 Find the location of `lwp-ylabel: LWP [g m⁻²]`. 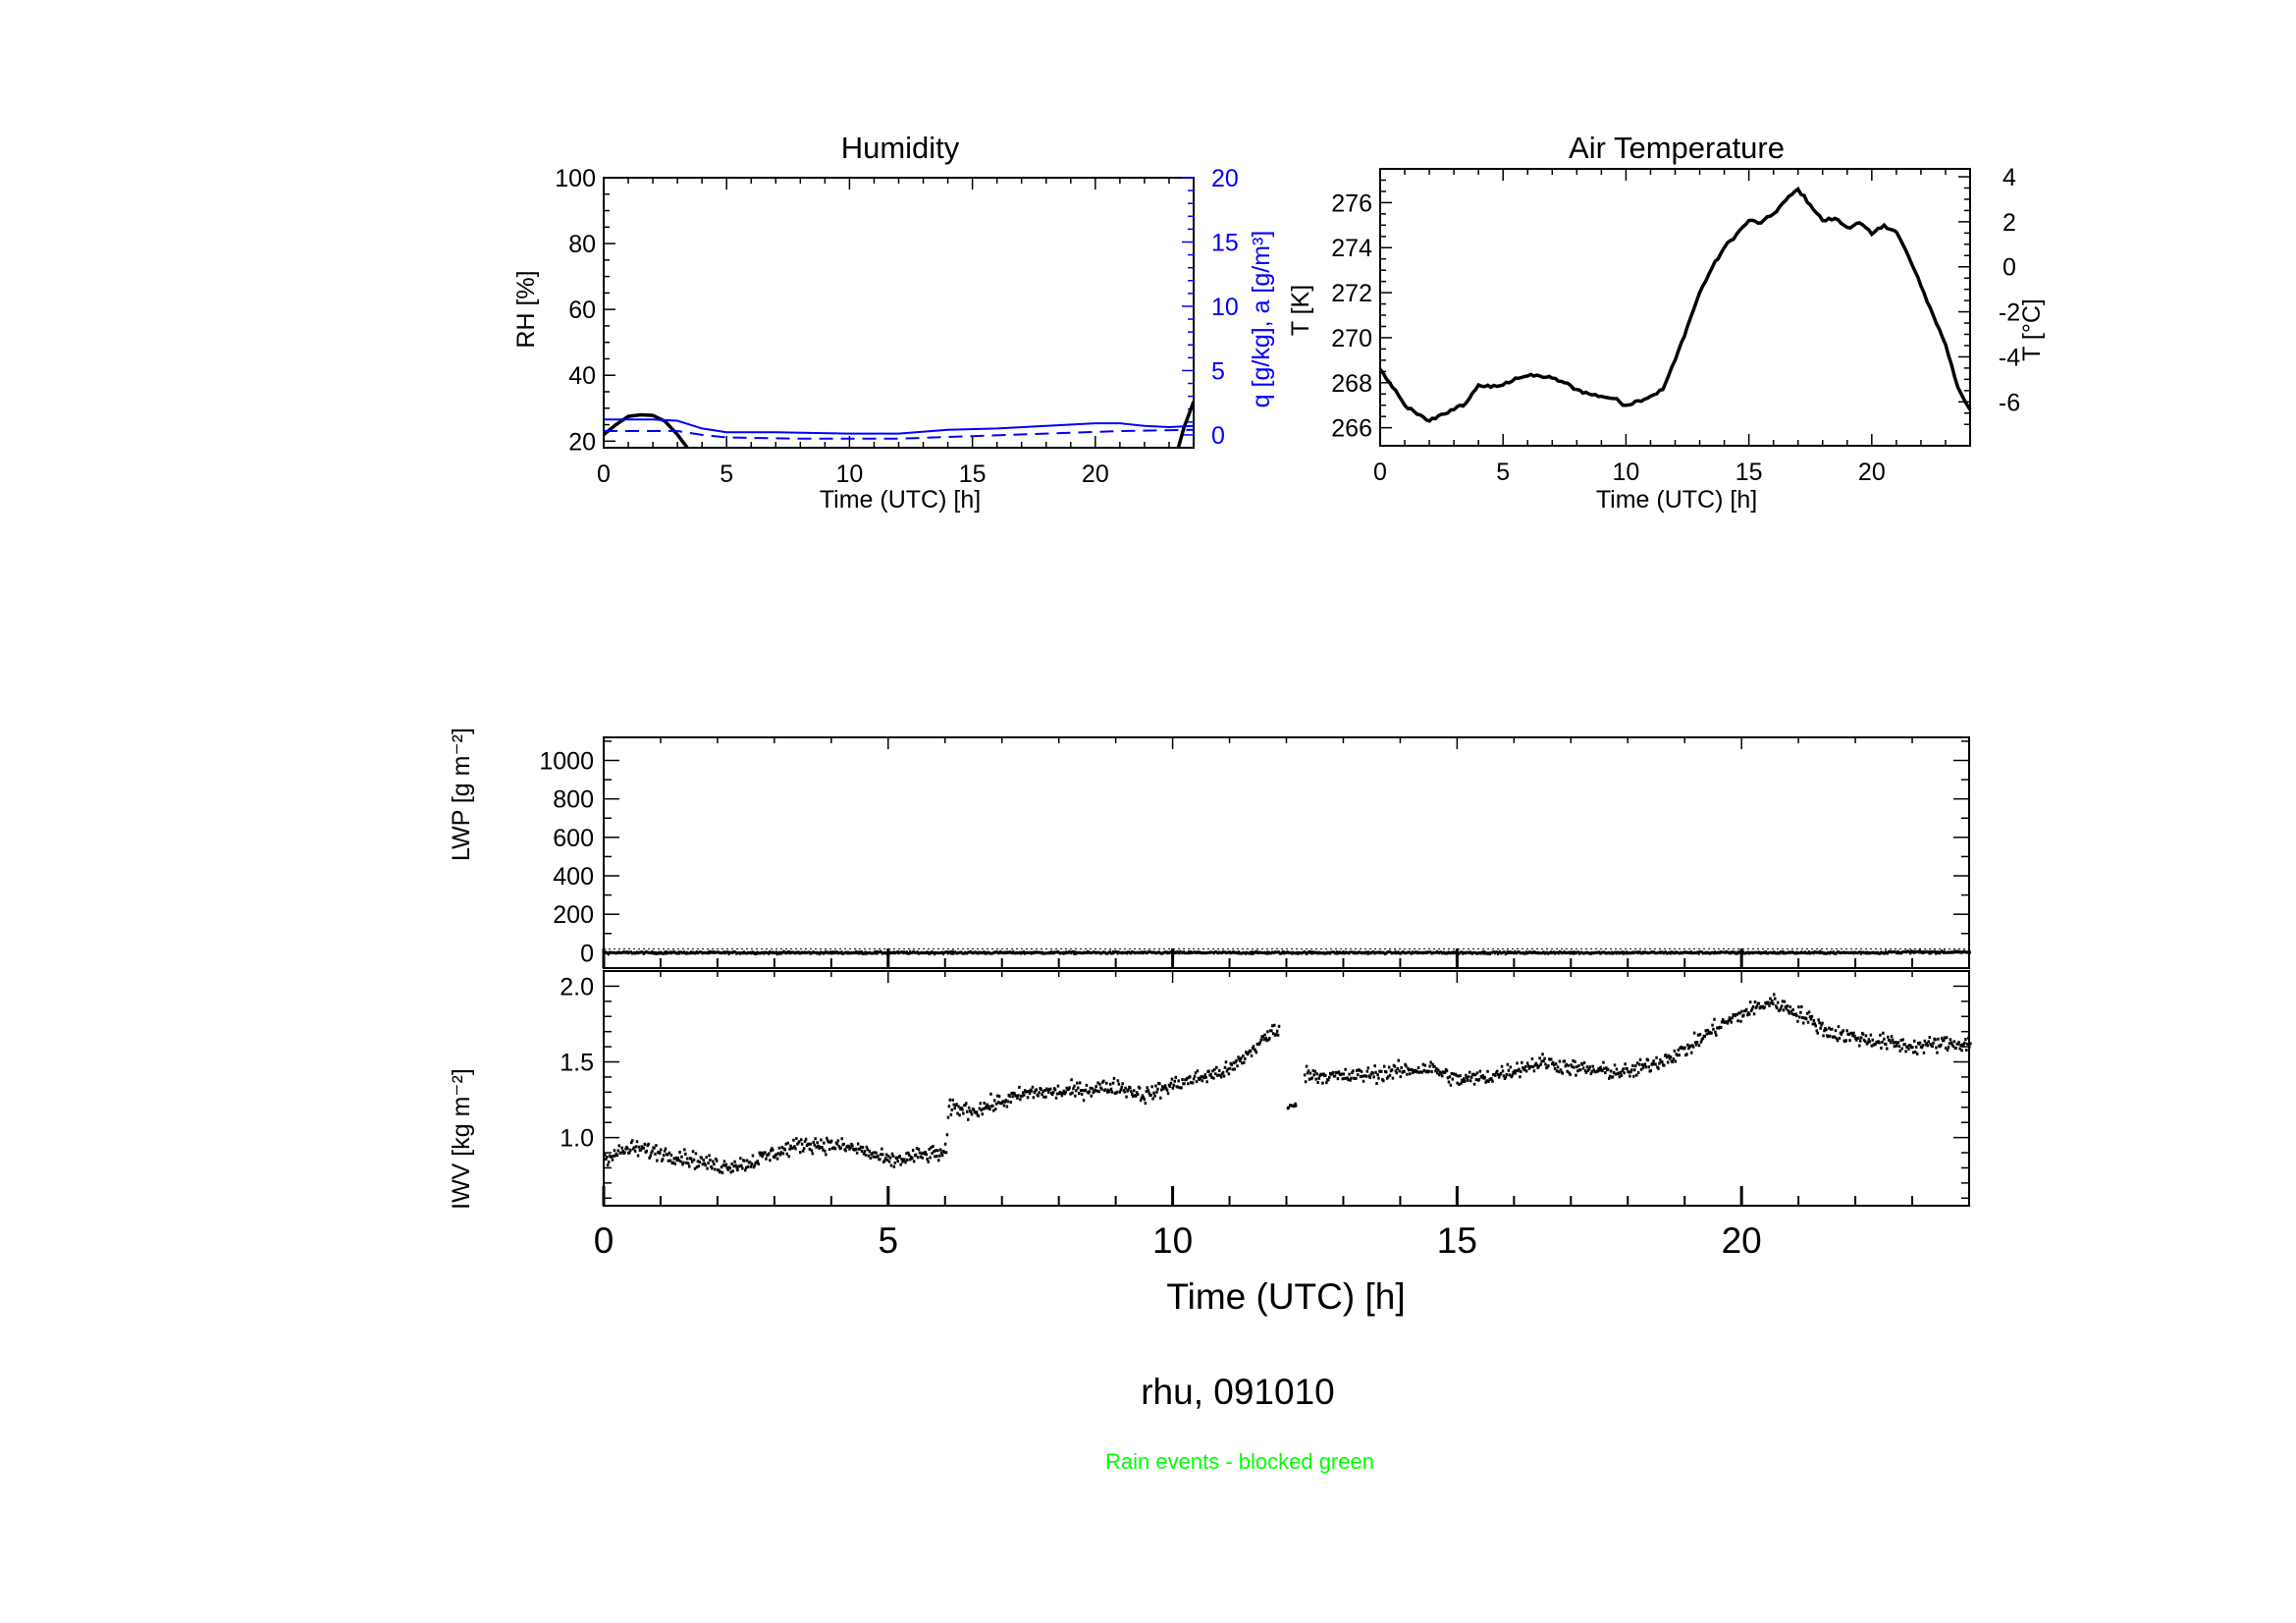

lwp-ylabel: LWP [g m⁻²] is located at coordinates (461, 794).